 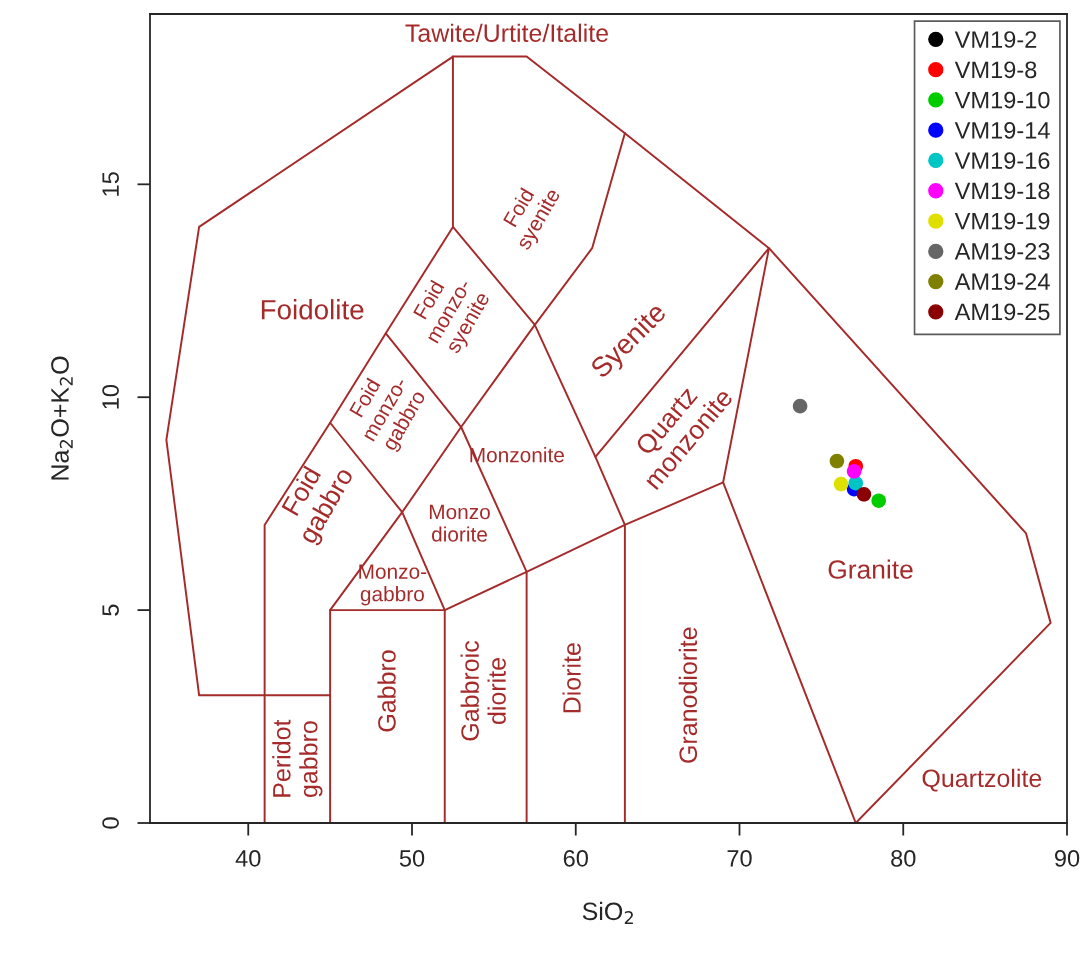 I want to click on x-tick-label: 60, so click(x=575, y=858).